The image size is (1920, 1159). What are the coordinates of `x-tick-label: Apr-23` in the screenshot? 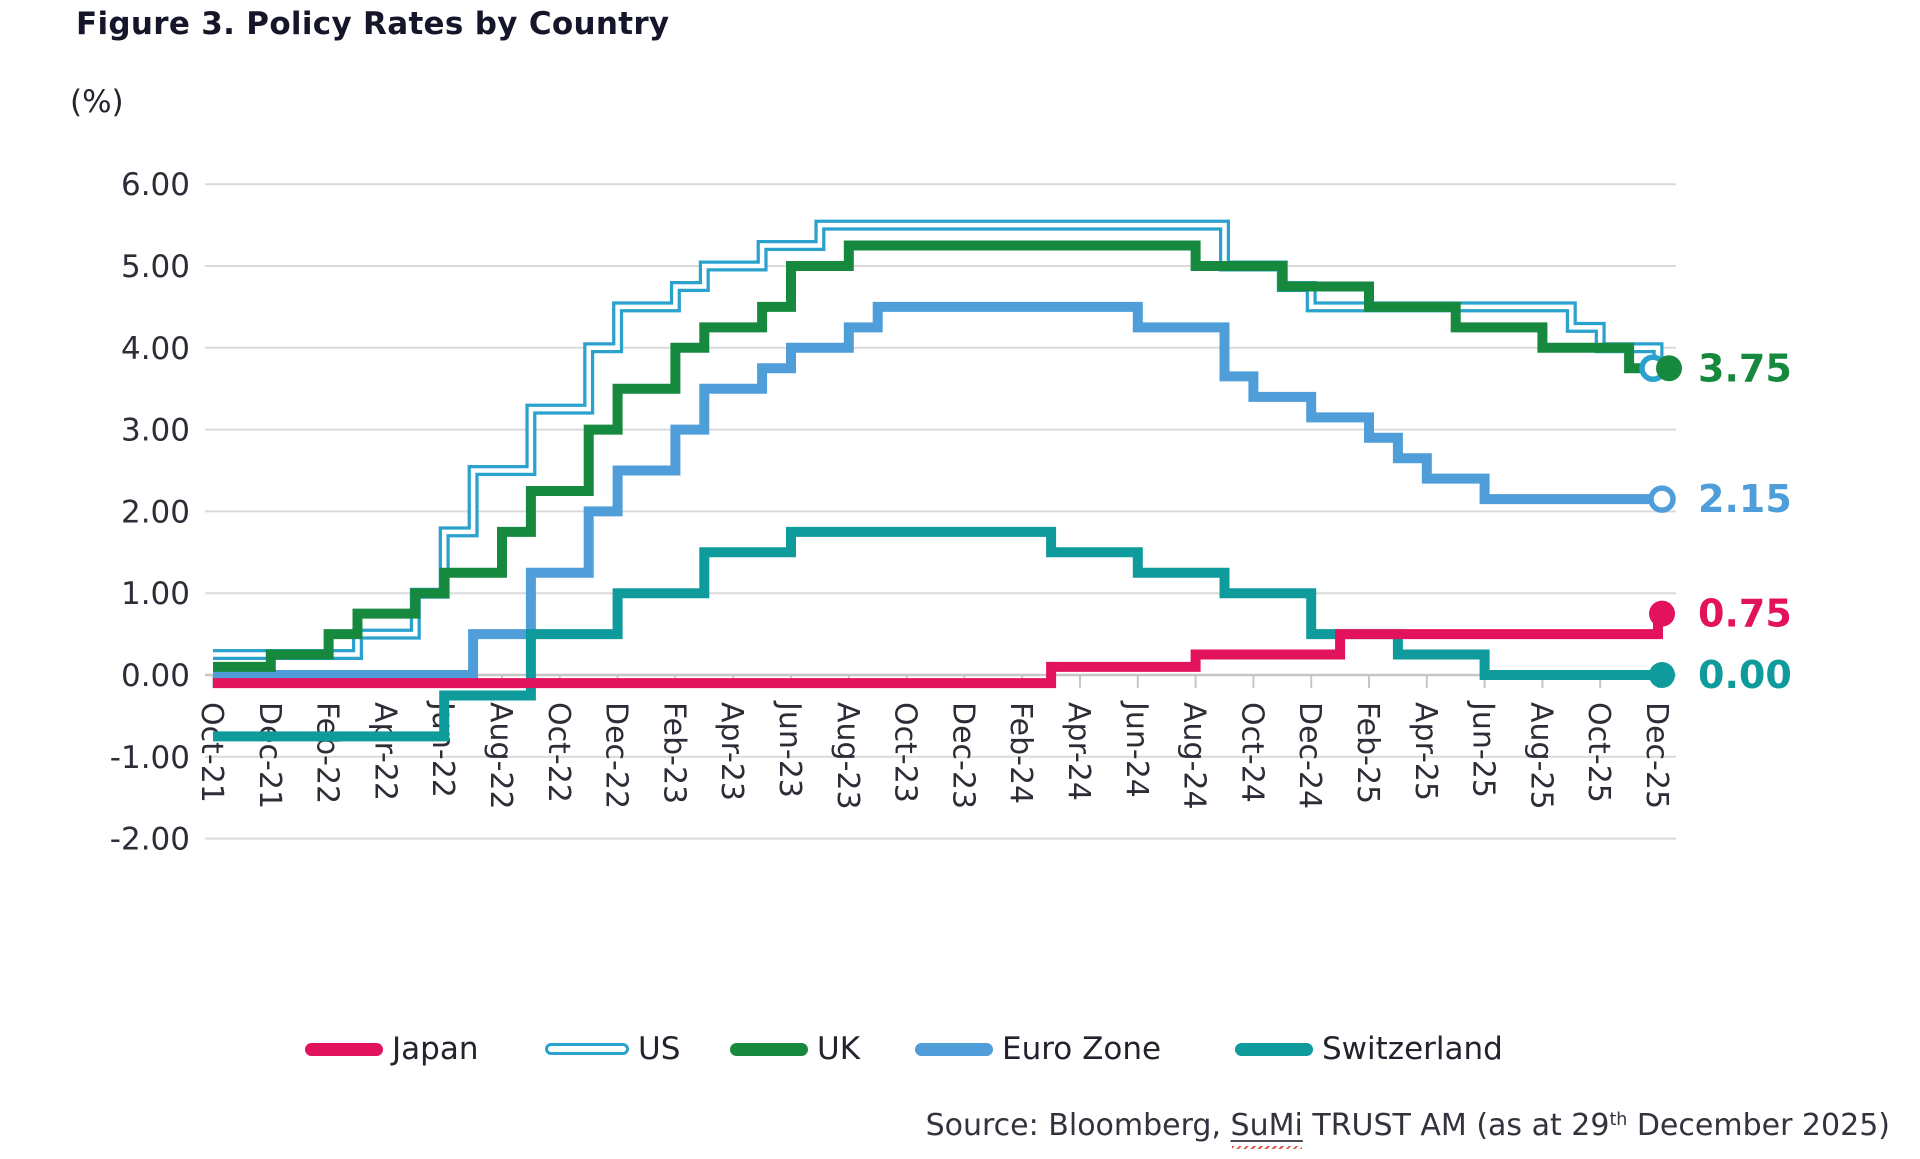 It's located at (731, 751).